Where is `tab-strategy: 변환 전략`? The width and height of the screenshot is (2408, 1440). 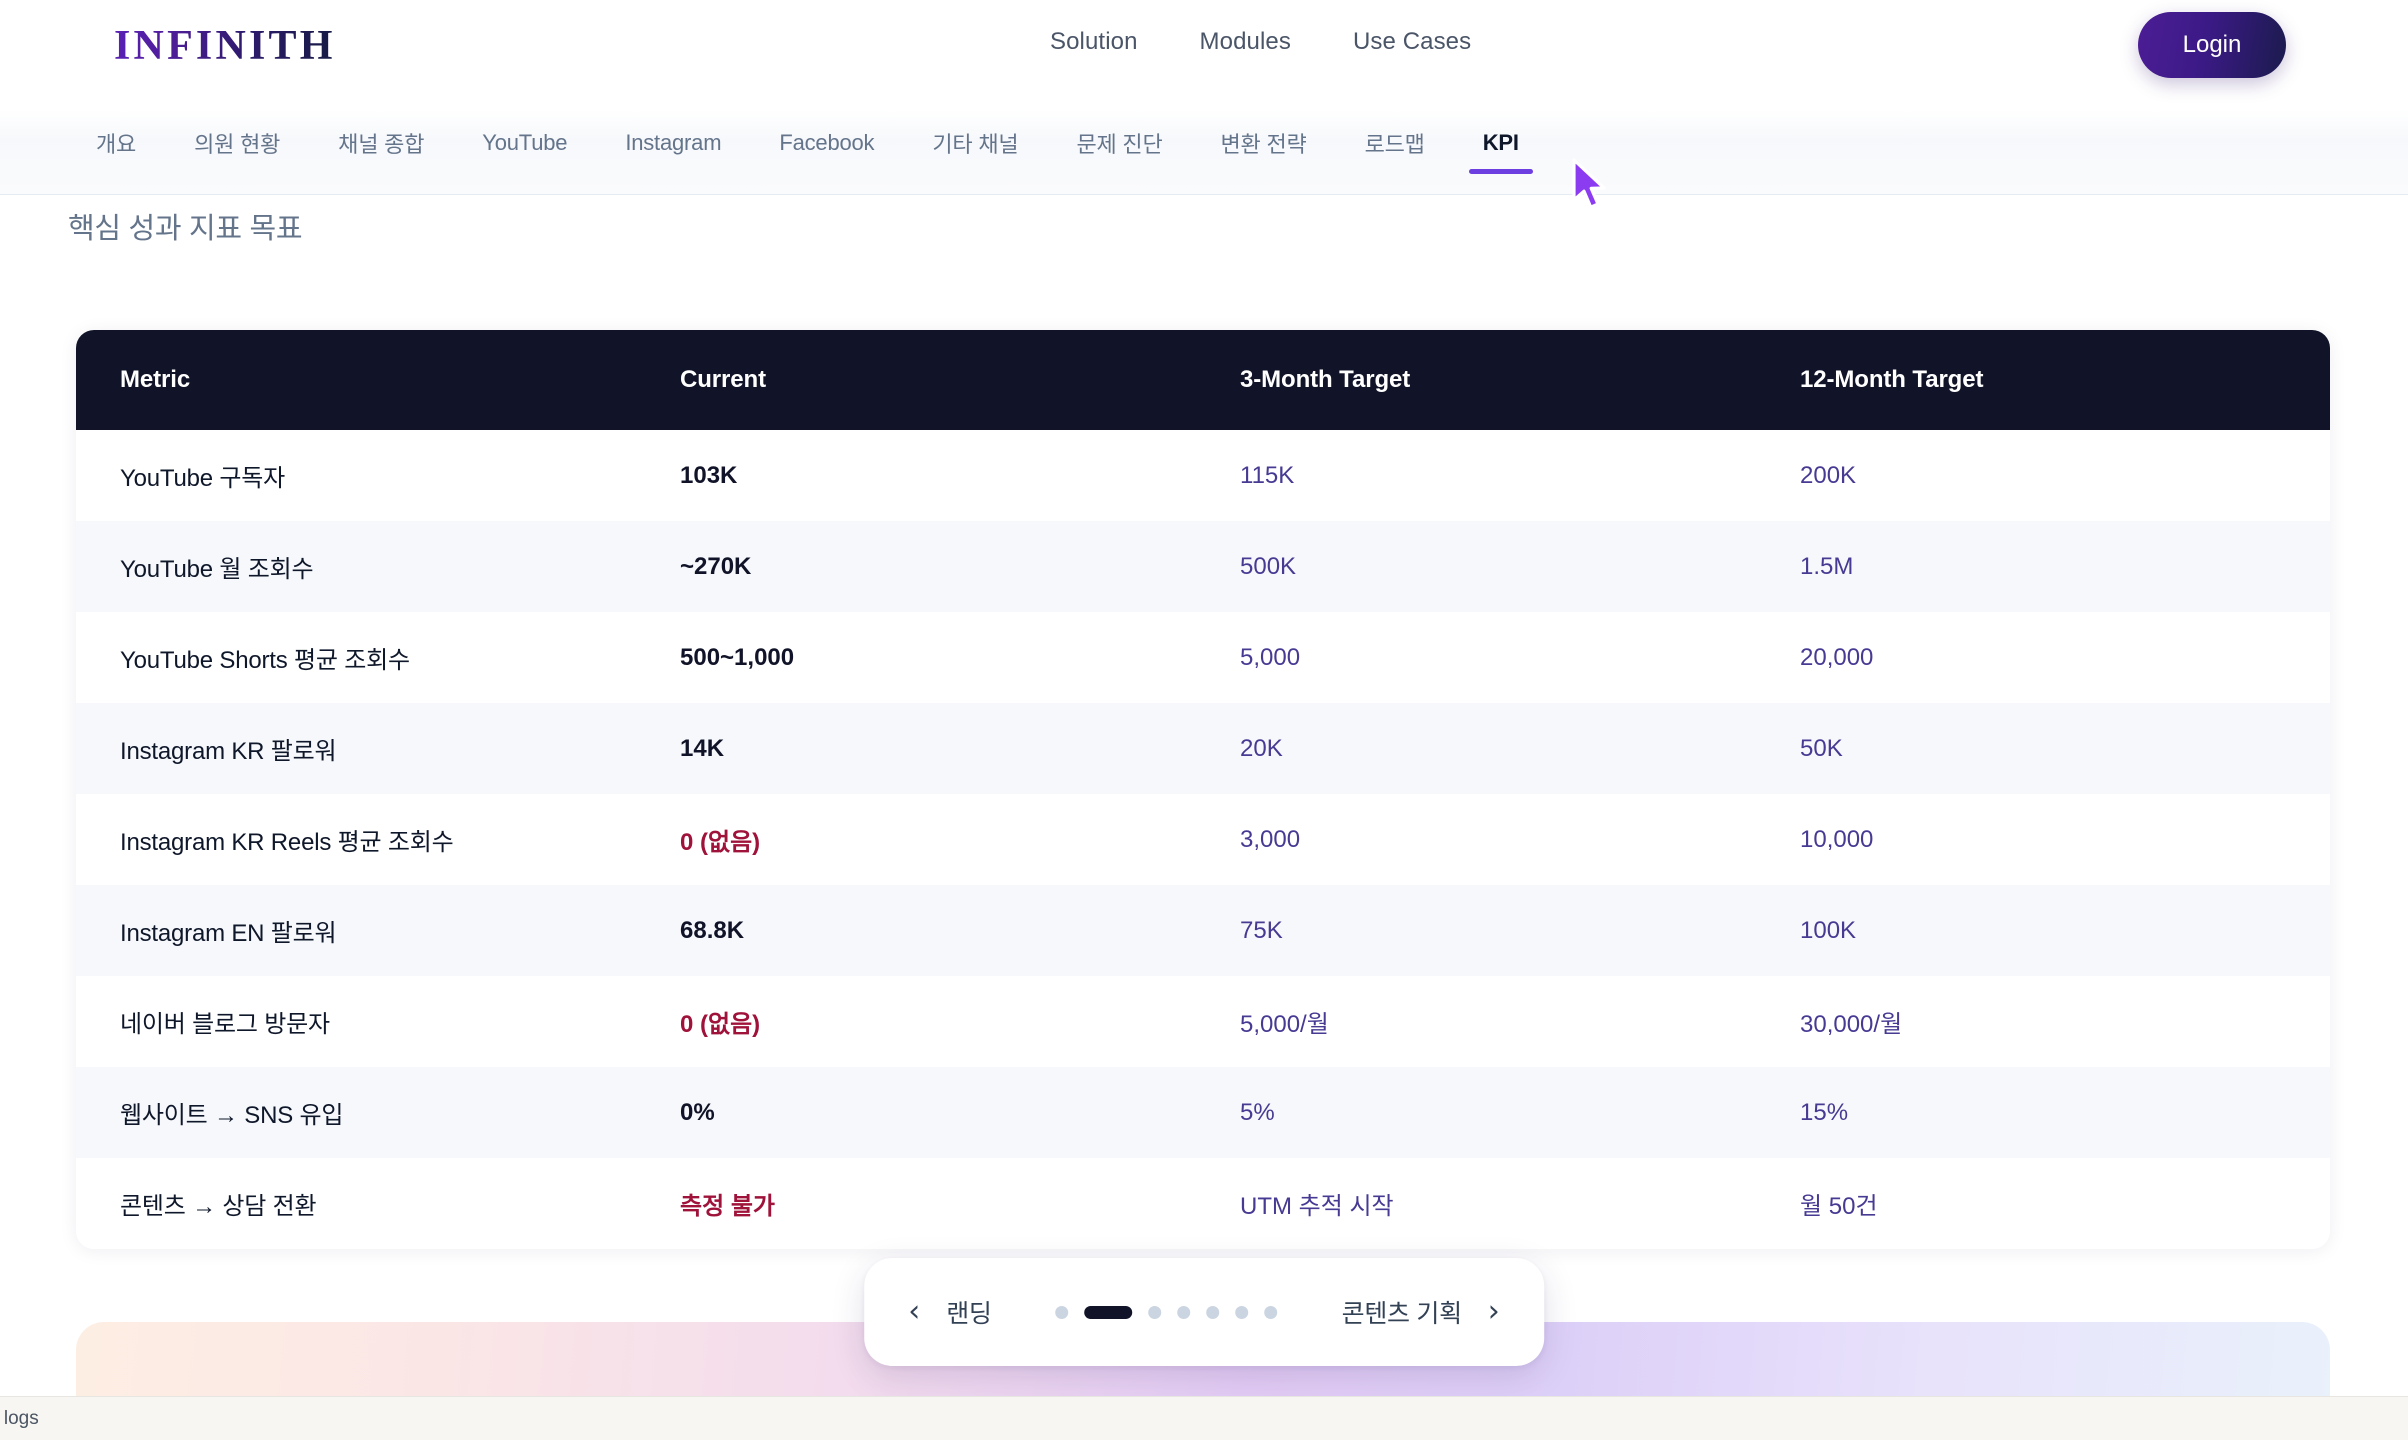 tab-strategy: 변환 전략 is located at coordinates (1263, 144).